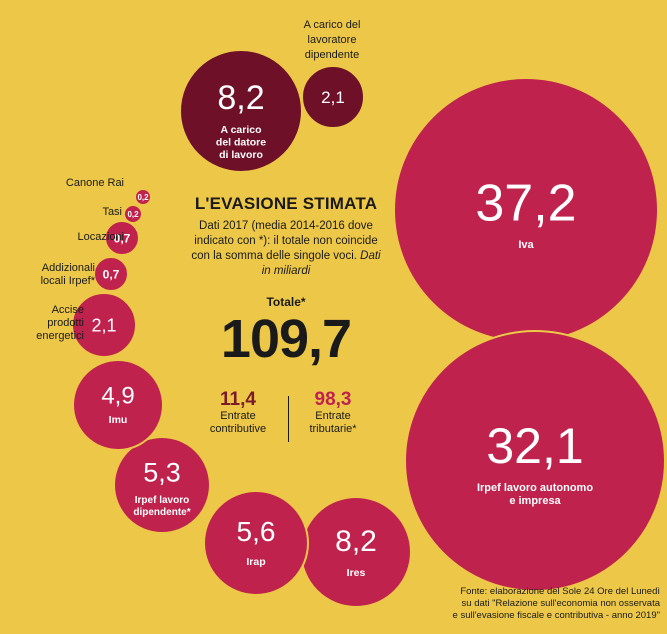 Image resolution: width=667 pixels, height=634 pixels. I want to click on bubble-circle-irpef-lavoro-dipendente, so click(162, 485).